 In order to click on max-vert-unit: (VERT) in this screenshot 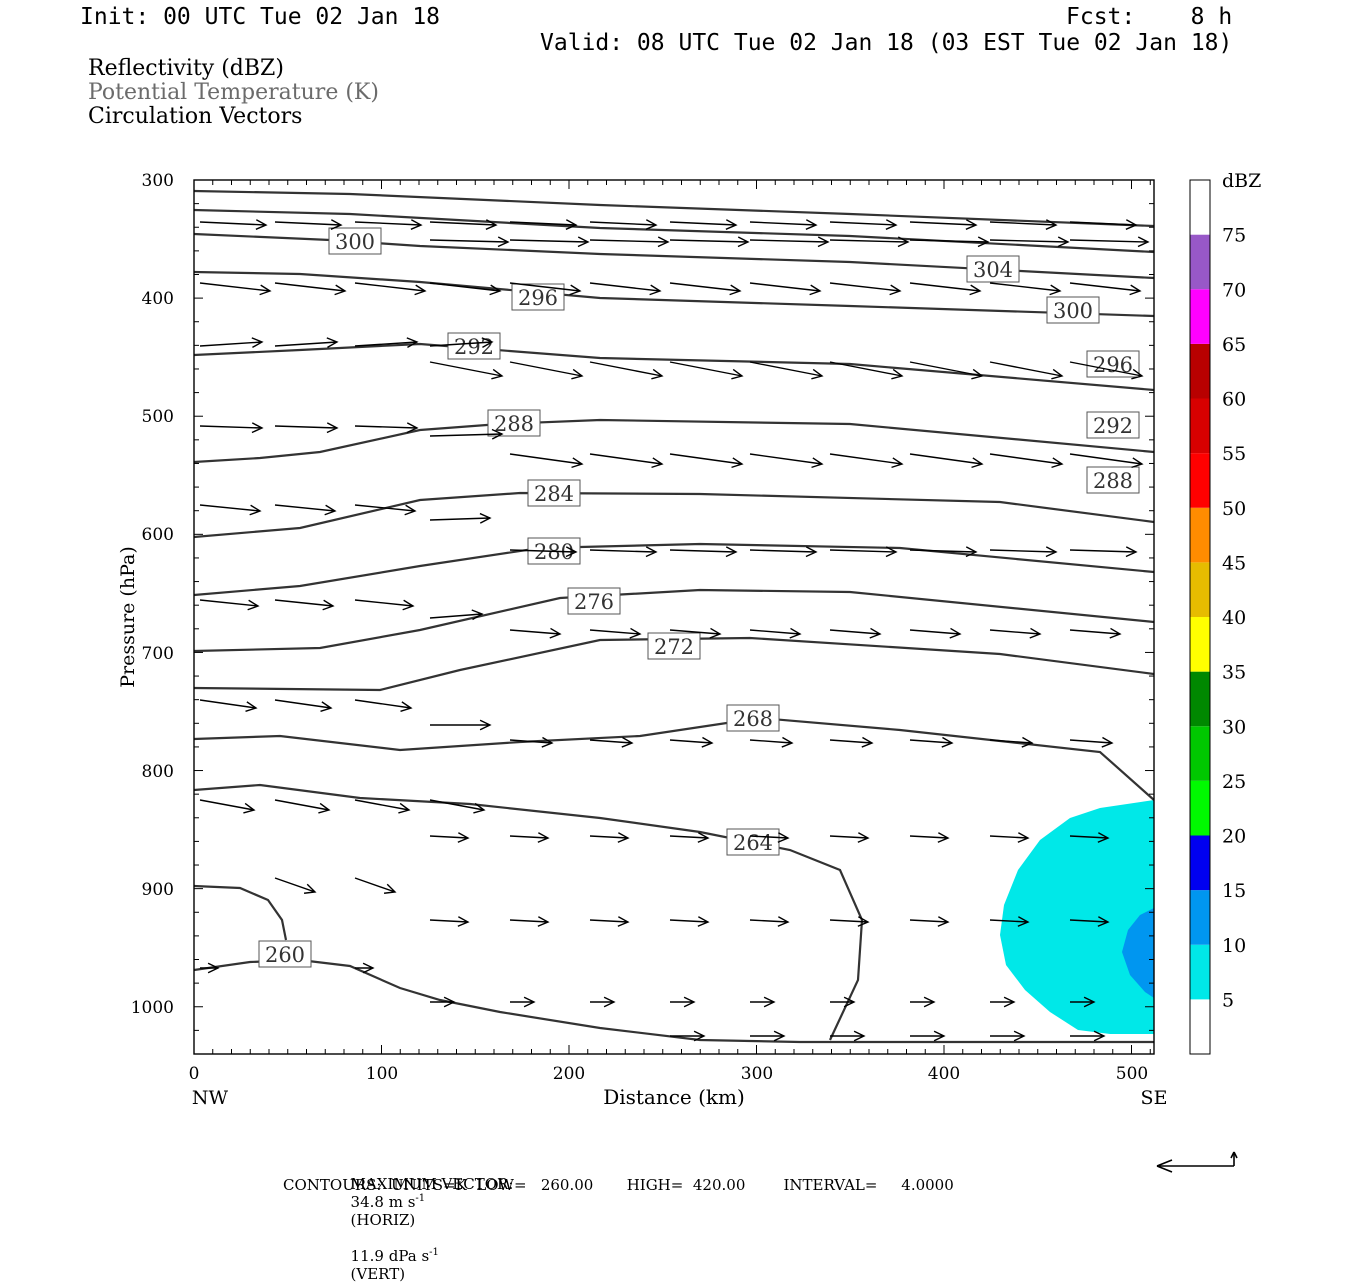, I will do `click(378, 1274)`.